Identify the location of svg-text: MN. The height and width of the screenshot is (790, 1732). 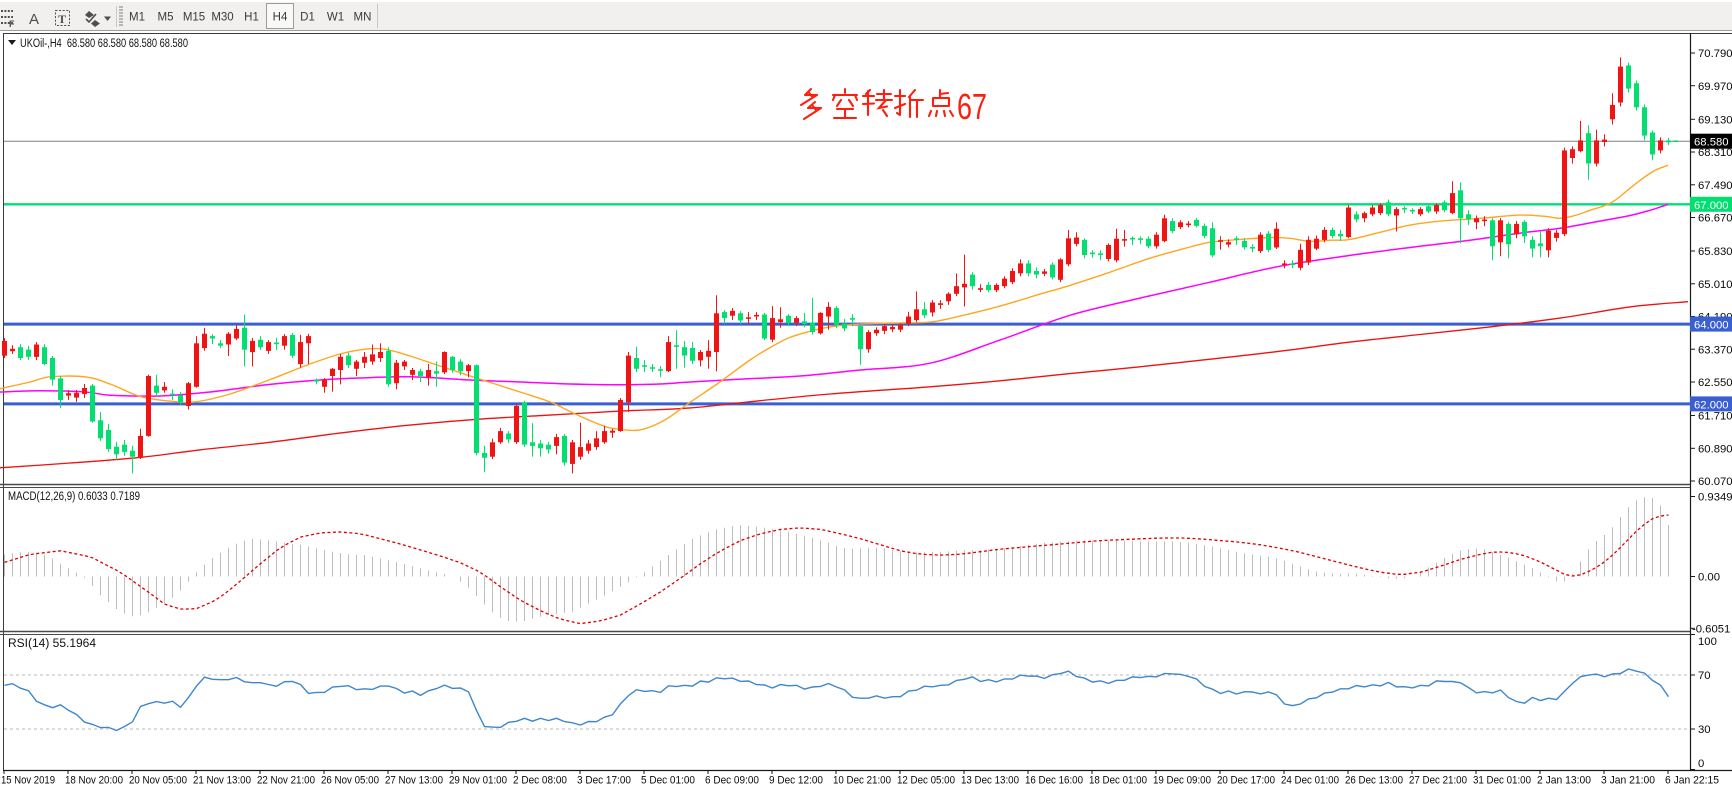
(363, 18).